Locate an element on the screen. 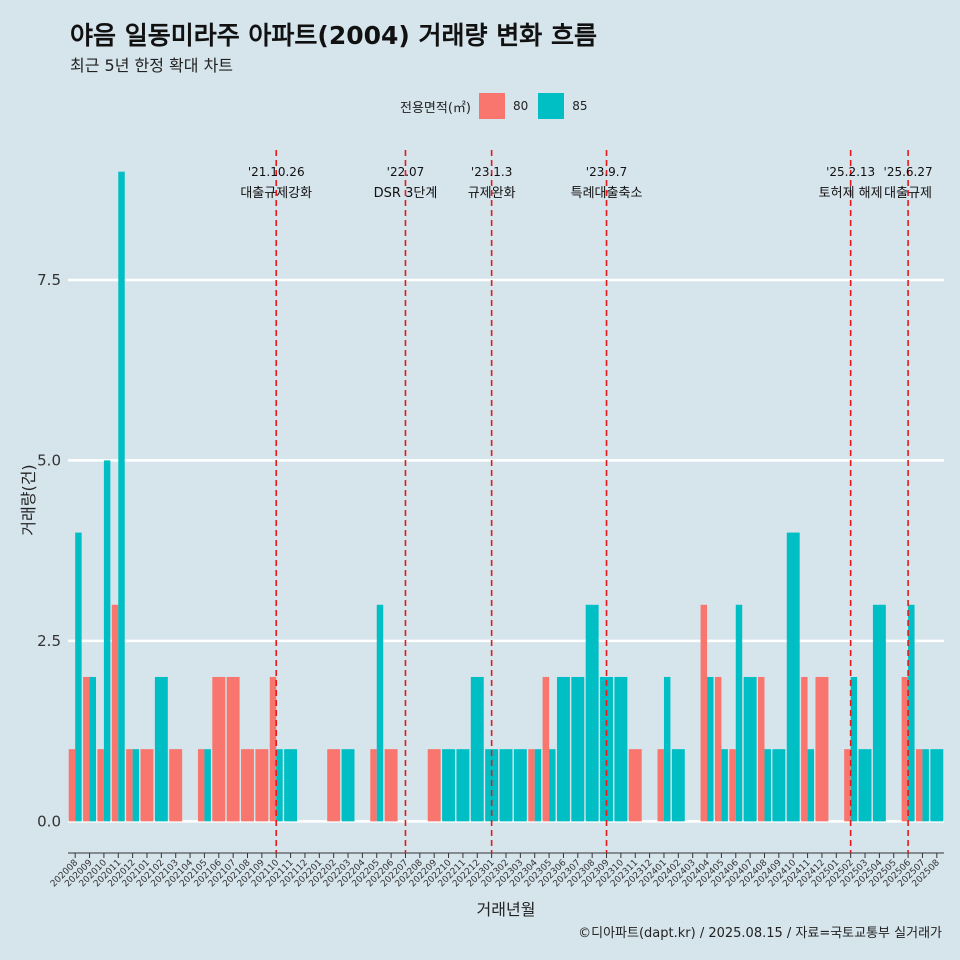 The width and height of the screenshot is (960, 960). legend-label-85: 85 is located at coordinates (580, 106).